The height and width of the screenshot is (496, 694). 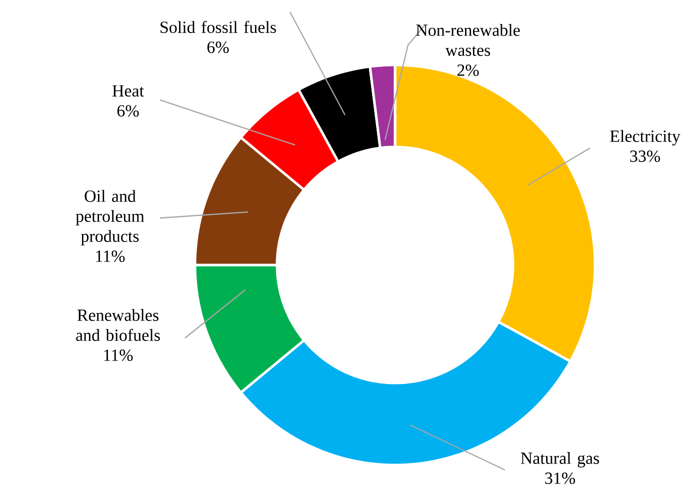 What do you see at coordinates (560, 478) in the screenshot?
I see `data-label: 31%` at bounding box center [560, 478].